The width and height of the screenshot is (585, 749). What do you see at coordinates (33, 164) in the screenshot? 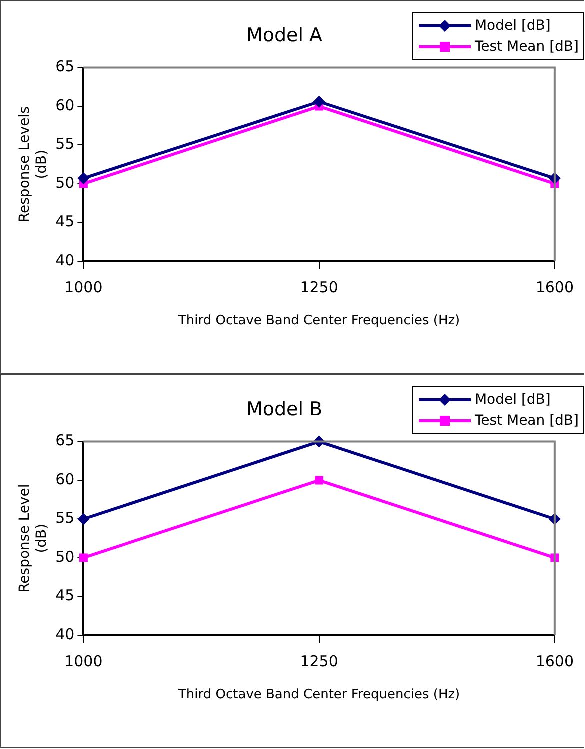
I see `y-axis-title: Response Levels (dB)` at bounding box center [33, 164].